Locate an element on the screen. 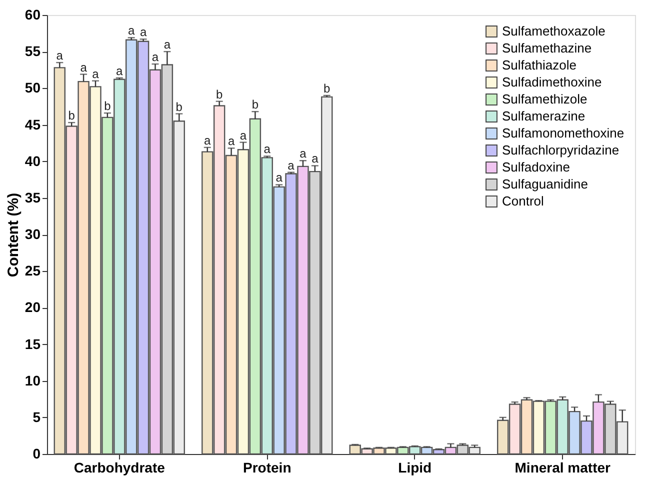 This screenshot has height=480, width=646. legend-label: Sulfadoxine is located at coordinates (536, 167).